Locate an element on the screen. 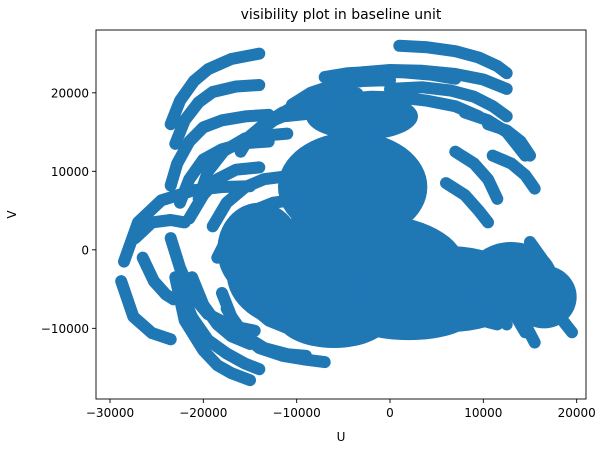  x-axis-label: U is located at coordinates (341, 437).